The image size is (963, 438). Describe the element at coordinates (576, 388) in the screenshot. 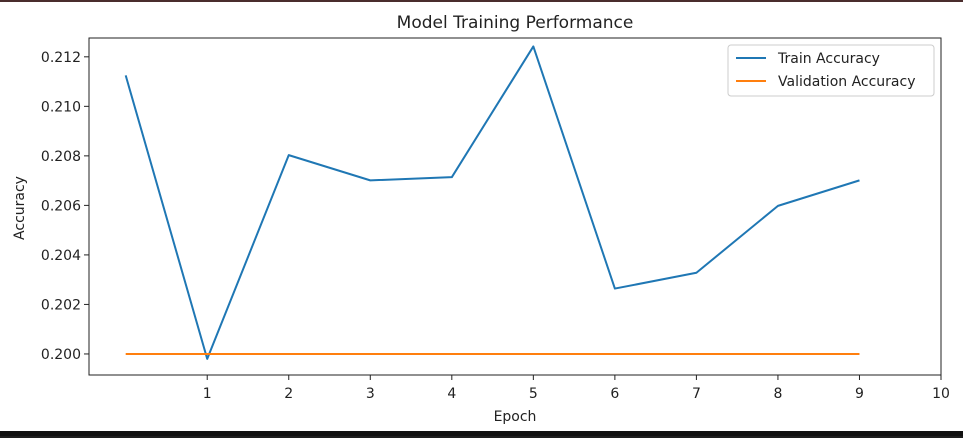

I see `x-axis-ticks: 1 2 3 4 5 6 7 8 9 10` at that location.